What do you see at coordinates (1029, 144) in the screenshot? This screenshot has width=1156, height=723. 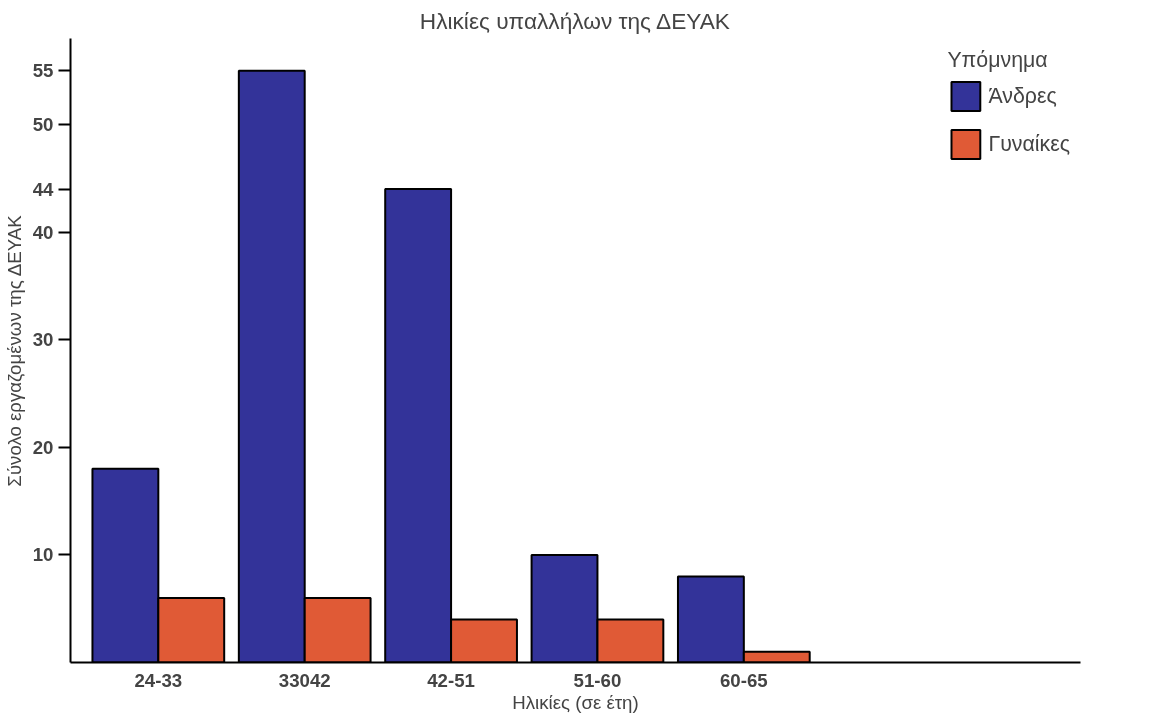 I see `legend-label: Γυναίκες` at bounding box center [1029, 144].